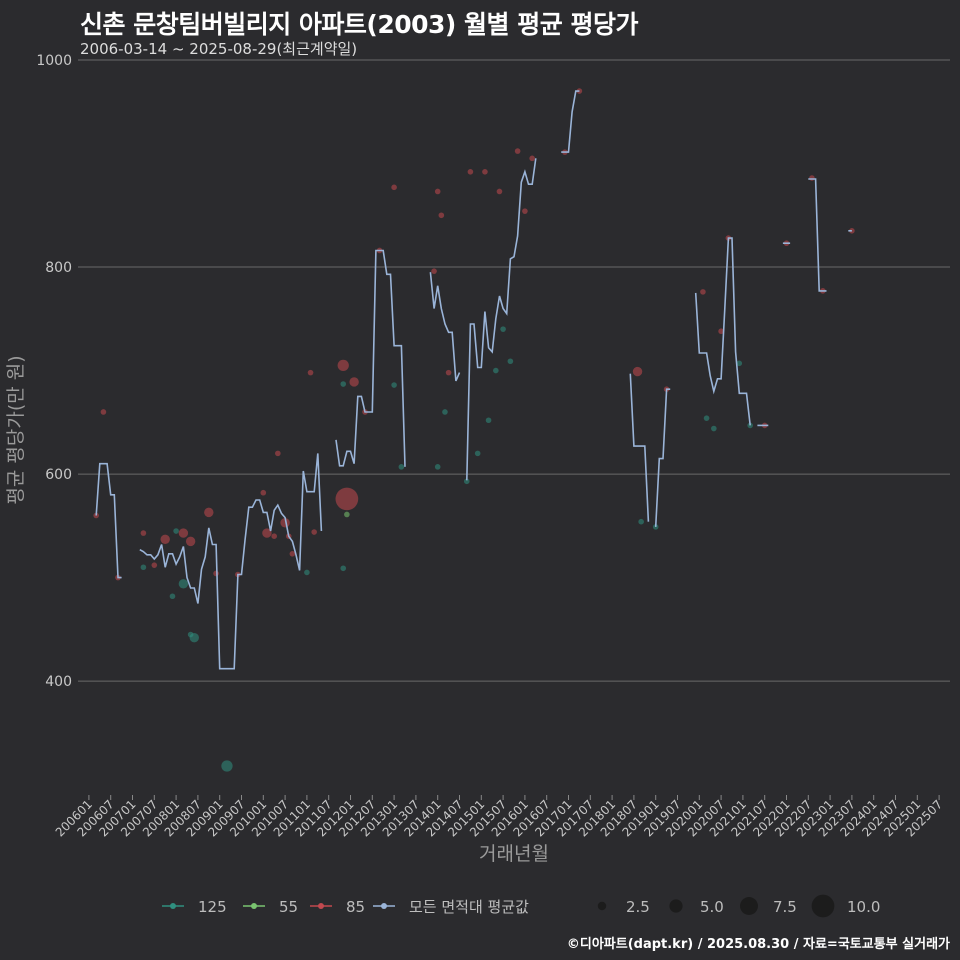 The height and width of the screenshot is (960, 960). What do you see at coordinates (54, 371) in the screenshot?
I see `y-tick-labels: 400 600 800 1000` at bounding box center [54, 371].